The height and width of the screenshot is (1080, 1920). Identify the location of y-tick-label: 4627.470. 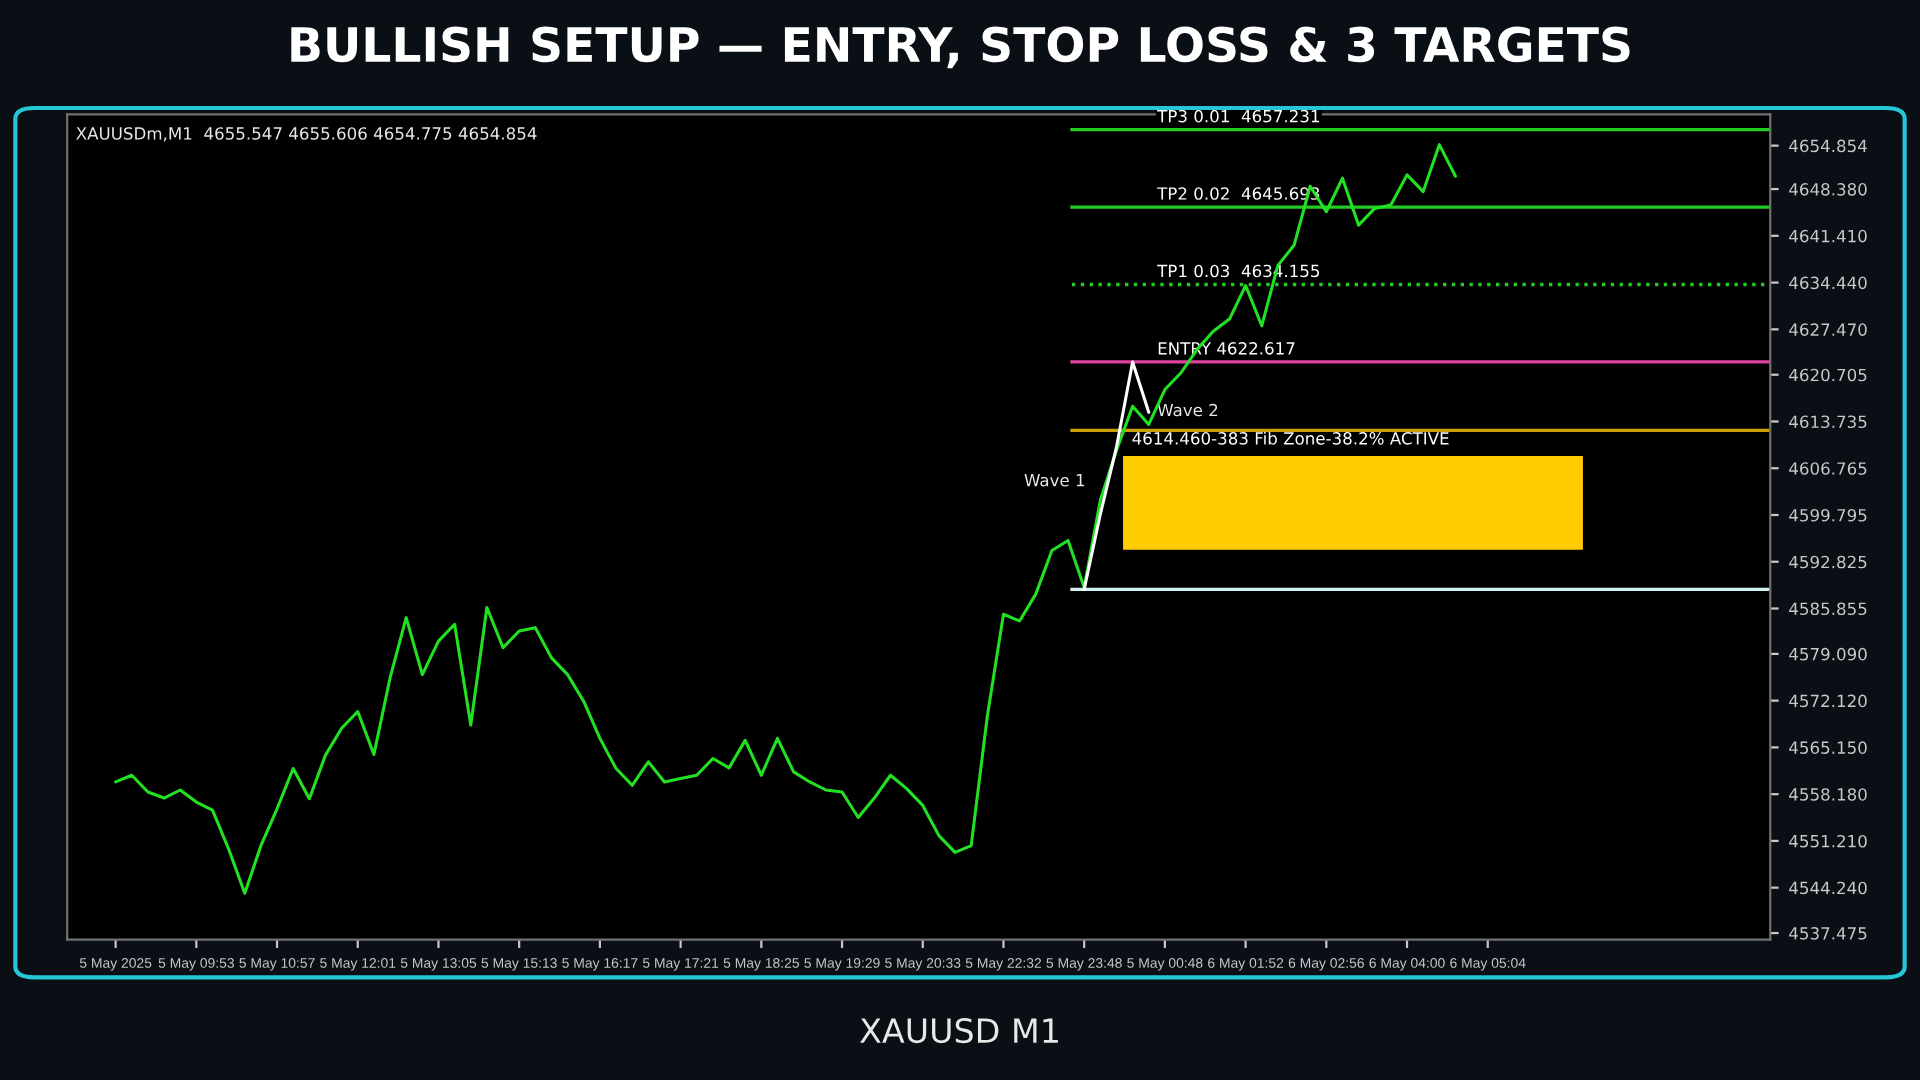
(1828, 329).